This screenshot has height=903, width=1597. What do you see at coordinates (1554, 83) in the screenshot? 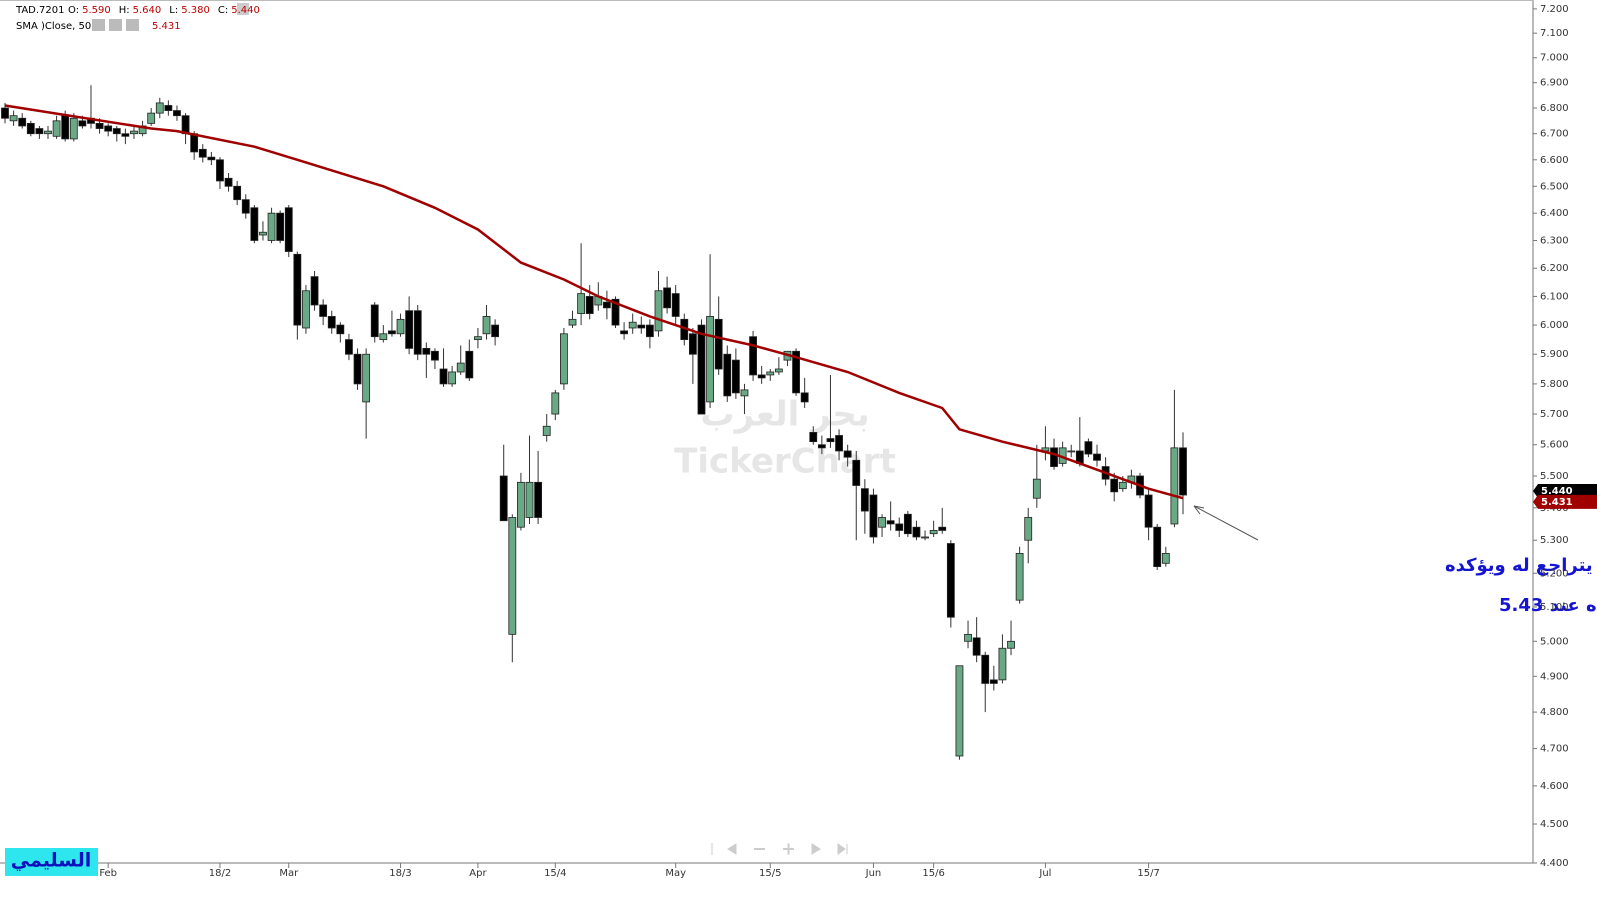
I see `y-tick-label: 6.900` at bounding box center [1554, 83].